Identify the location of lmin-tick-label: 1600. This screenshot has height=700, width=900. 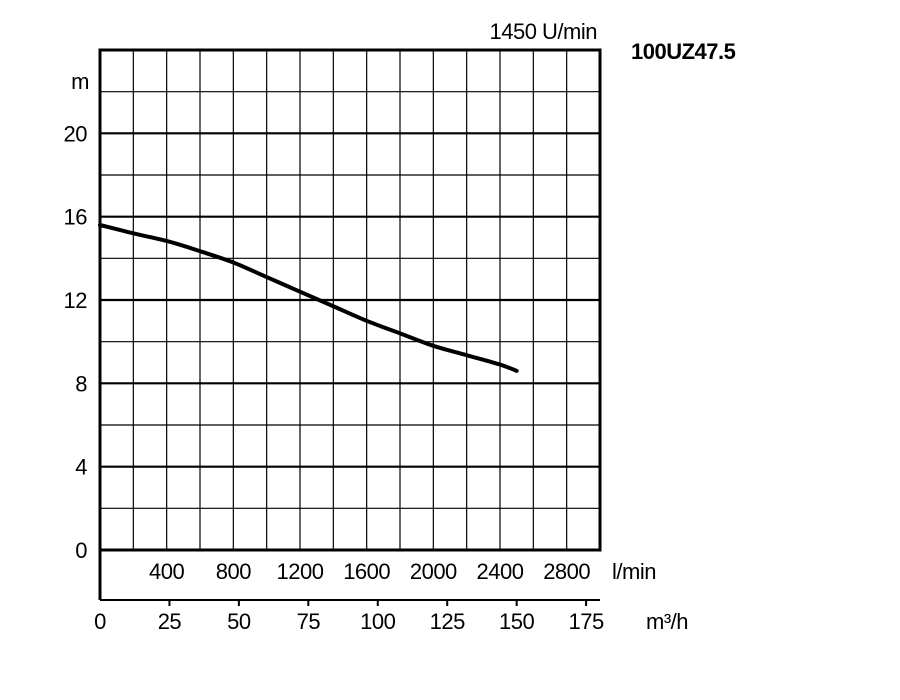
(366, 571).